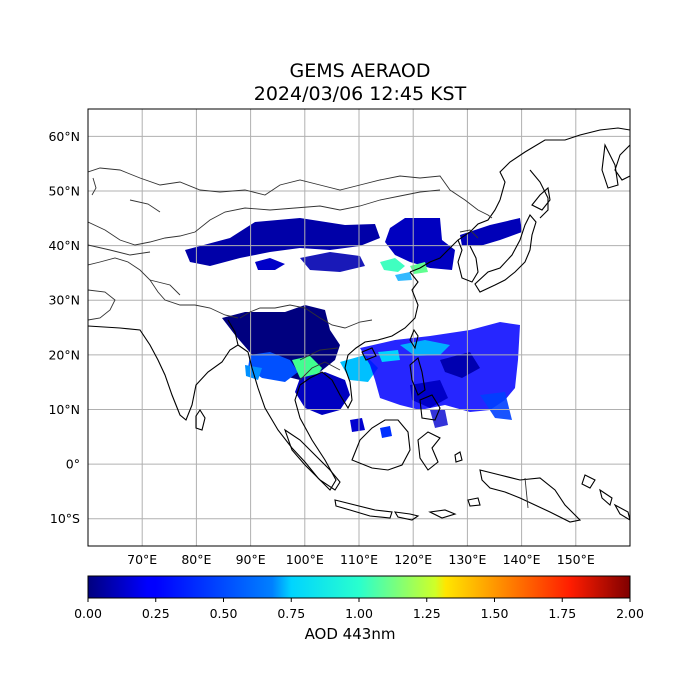  What do you see at coordinates (562, 613) in the screenshot?
I see `colorbar-tick-label: 1.75` at bounding box center [562, 613].